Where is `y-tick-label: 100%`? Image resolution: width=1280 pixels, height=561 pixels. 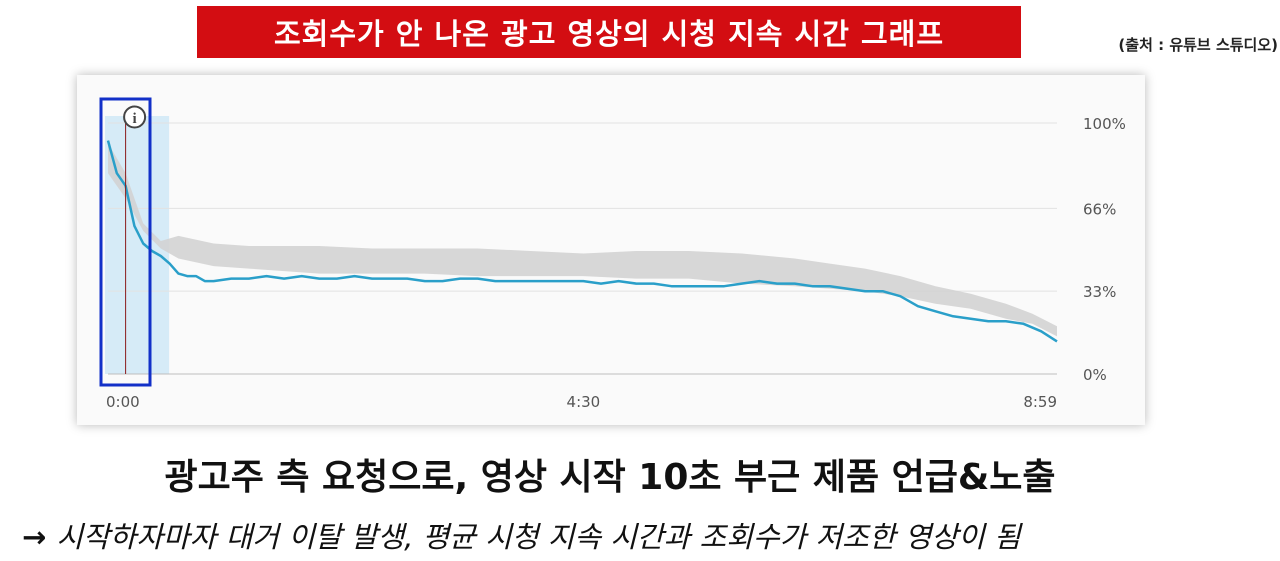 y-tick-label: 100% is located at coordinates (1104, 124).